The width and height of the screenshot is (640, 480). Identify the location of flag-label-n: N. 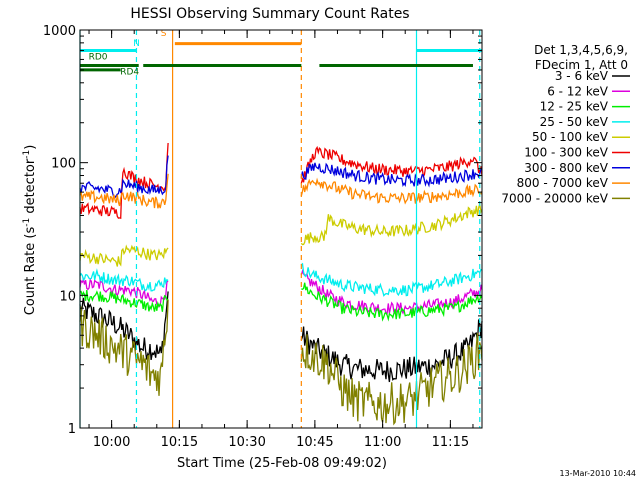
(136, 44).